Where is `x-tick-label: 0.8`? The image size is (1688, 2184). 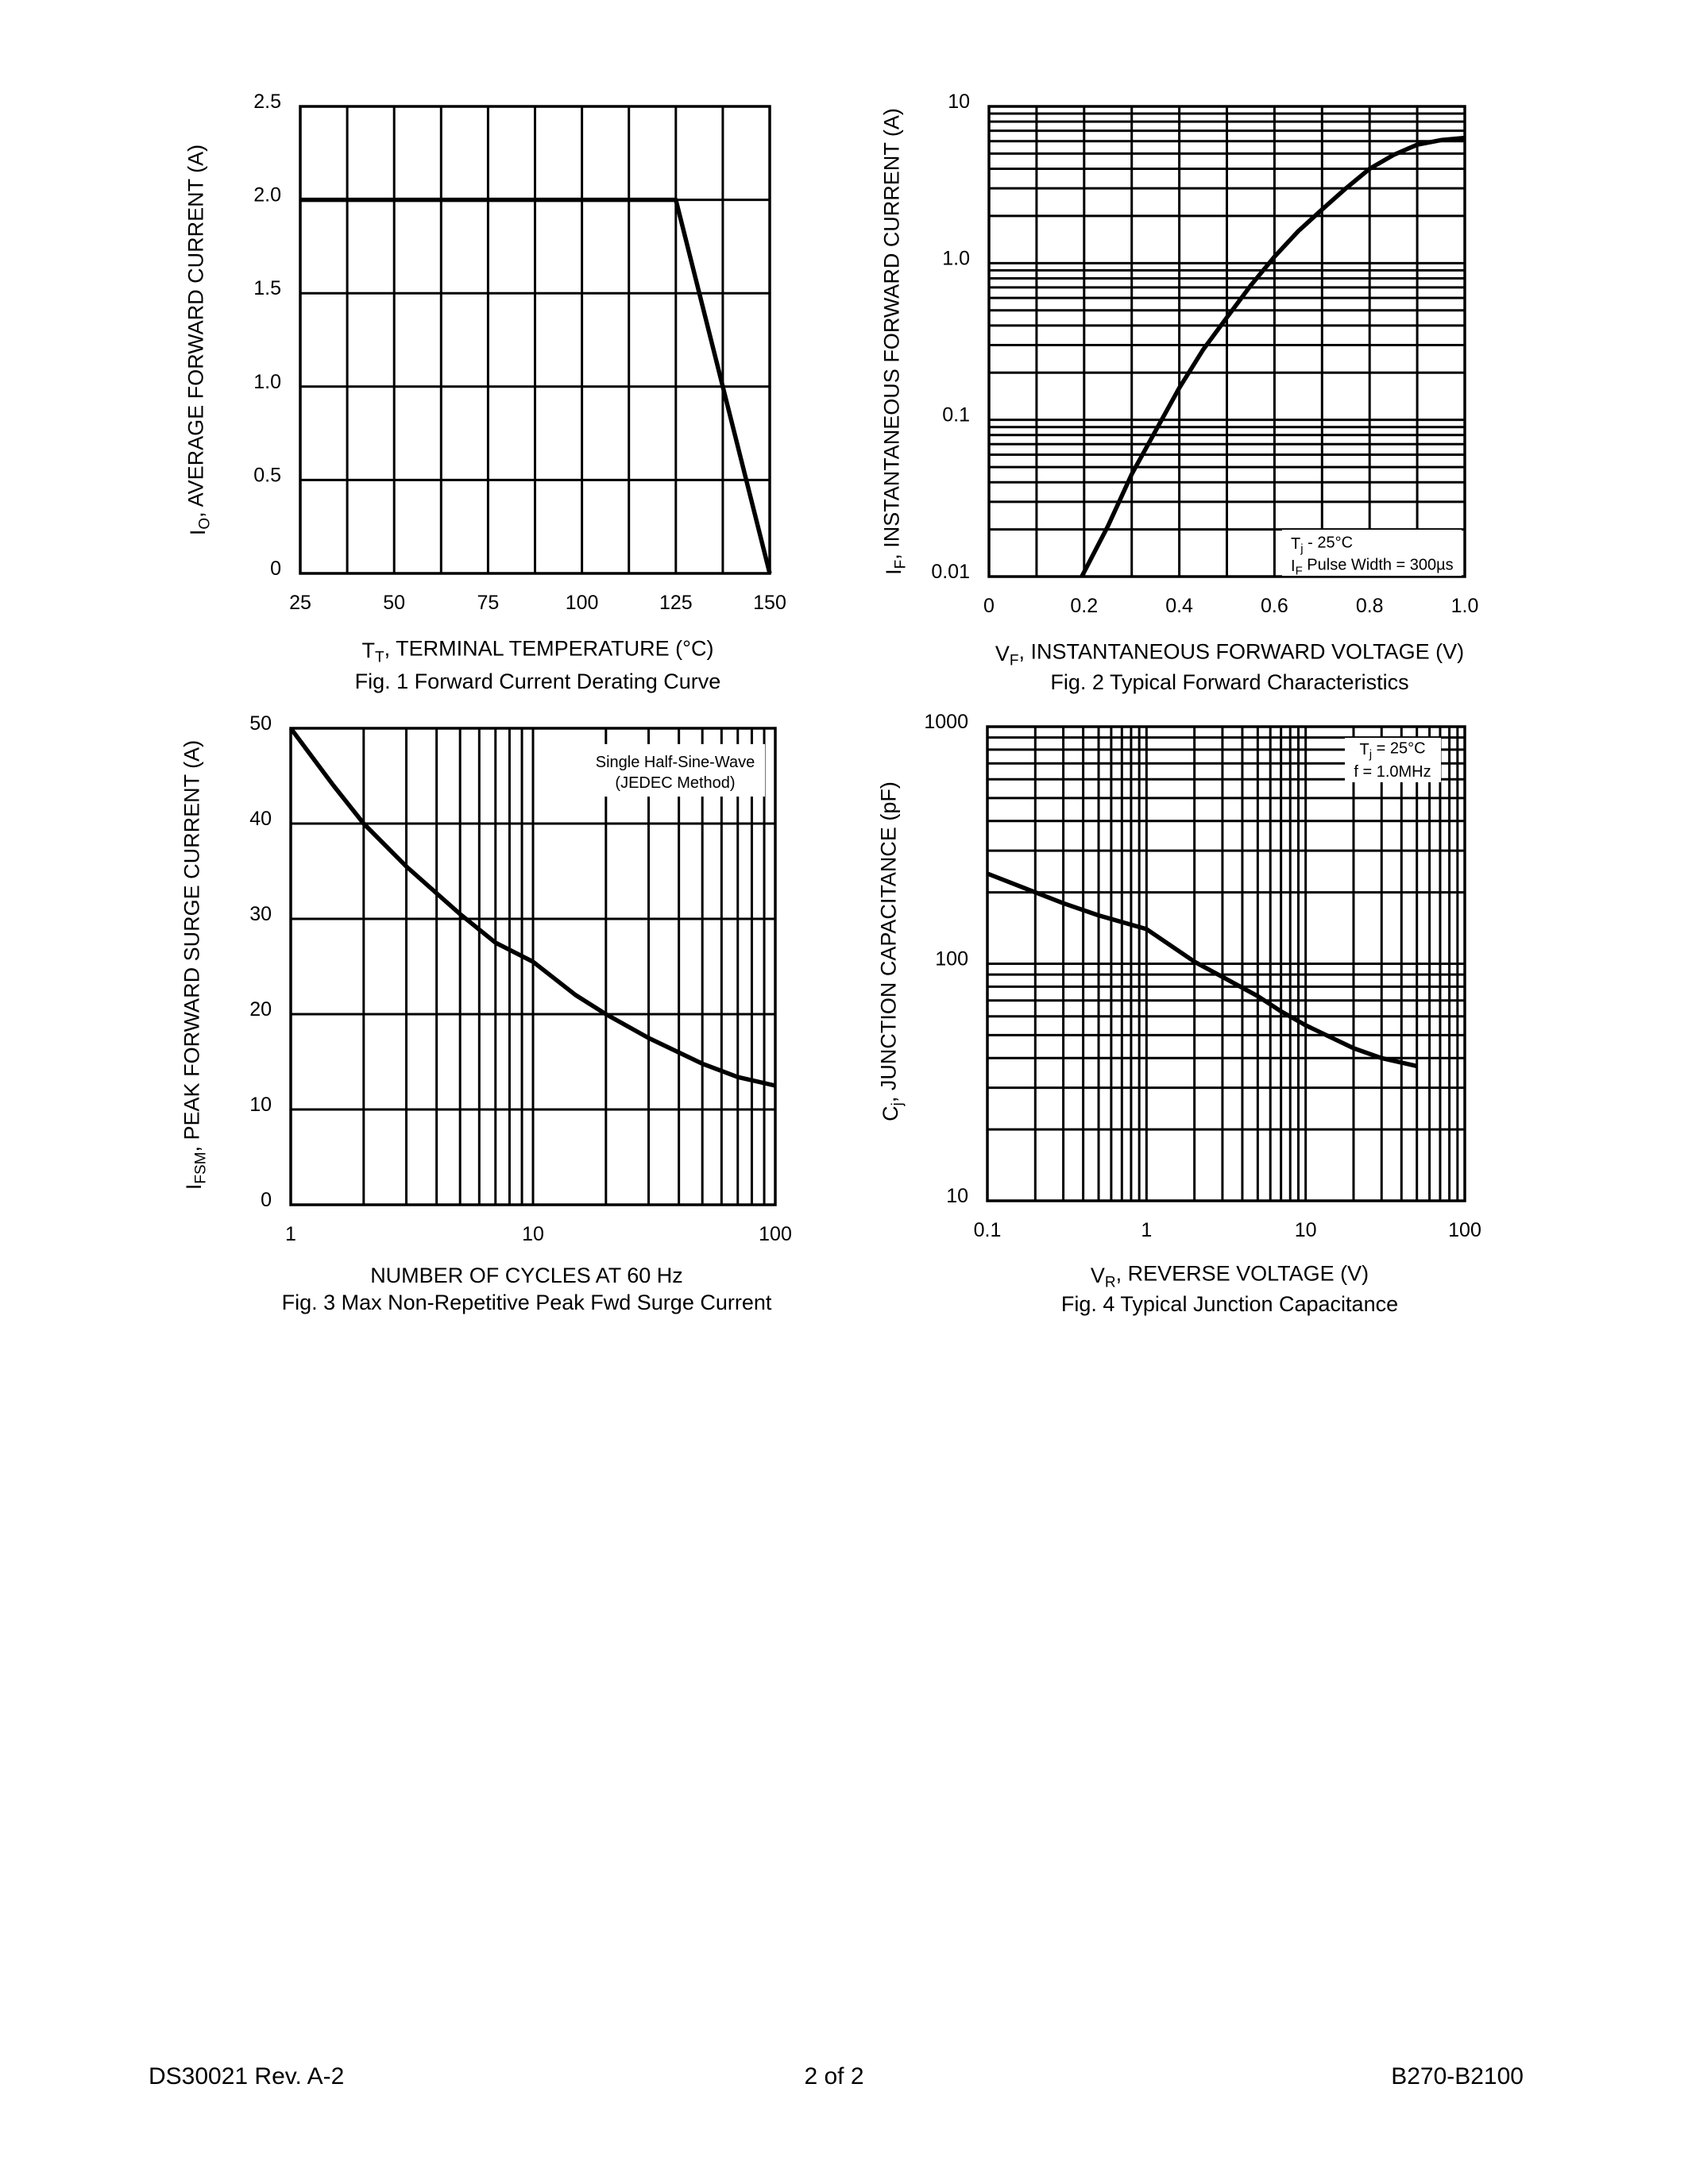
x-tick-label: 0.8 is located at coordinates (1370, 606).